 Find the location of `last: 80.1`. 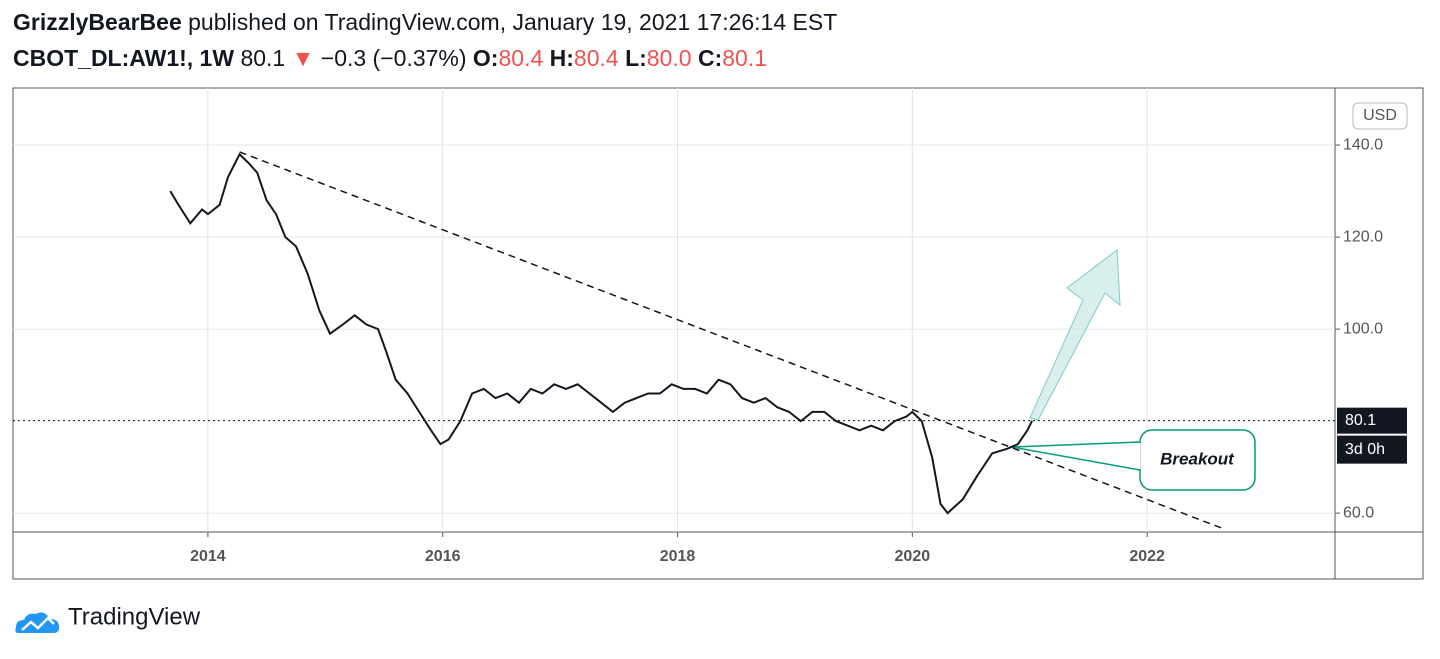

last: 80.1 is located at coordinates (262, 58).